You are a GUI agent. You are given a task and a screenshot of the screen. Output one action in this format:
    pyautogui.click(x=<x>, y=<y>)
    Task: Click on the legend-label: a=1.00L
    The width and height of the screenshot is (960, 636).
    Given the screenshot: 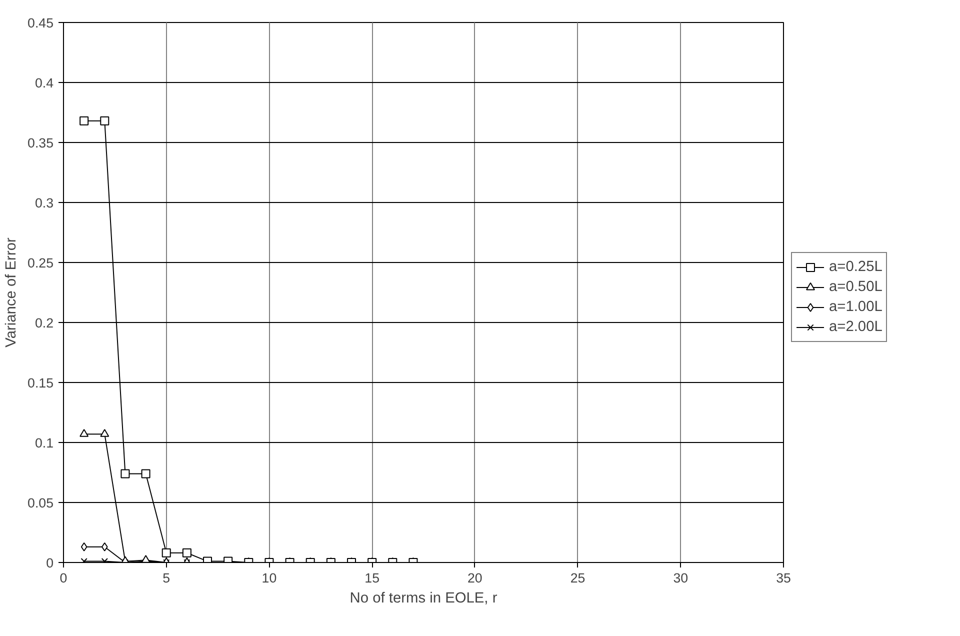 What is the action you would take?
    pyautogui.click(x=855, y=307)
    